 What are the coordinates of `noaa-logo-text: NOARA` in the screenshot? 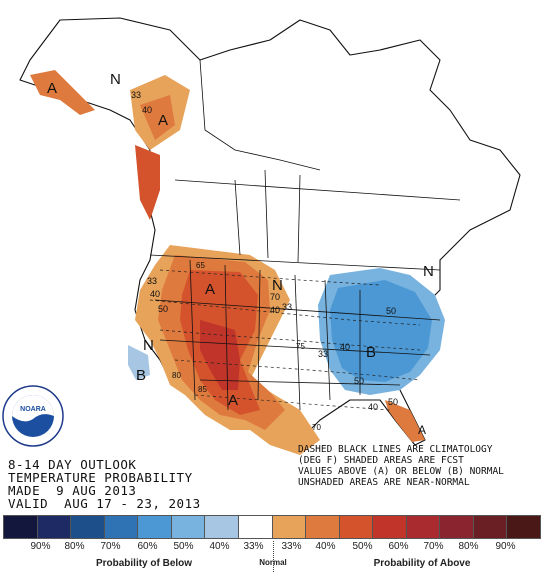 It's located at (33, 409).